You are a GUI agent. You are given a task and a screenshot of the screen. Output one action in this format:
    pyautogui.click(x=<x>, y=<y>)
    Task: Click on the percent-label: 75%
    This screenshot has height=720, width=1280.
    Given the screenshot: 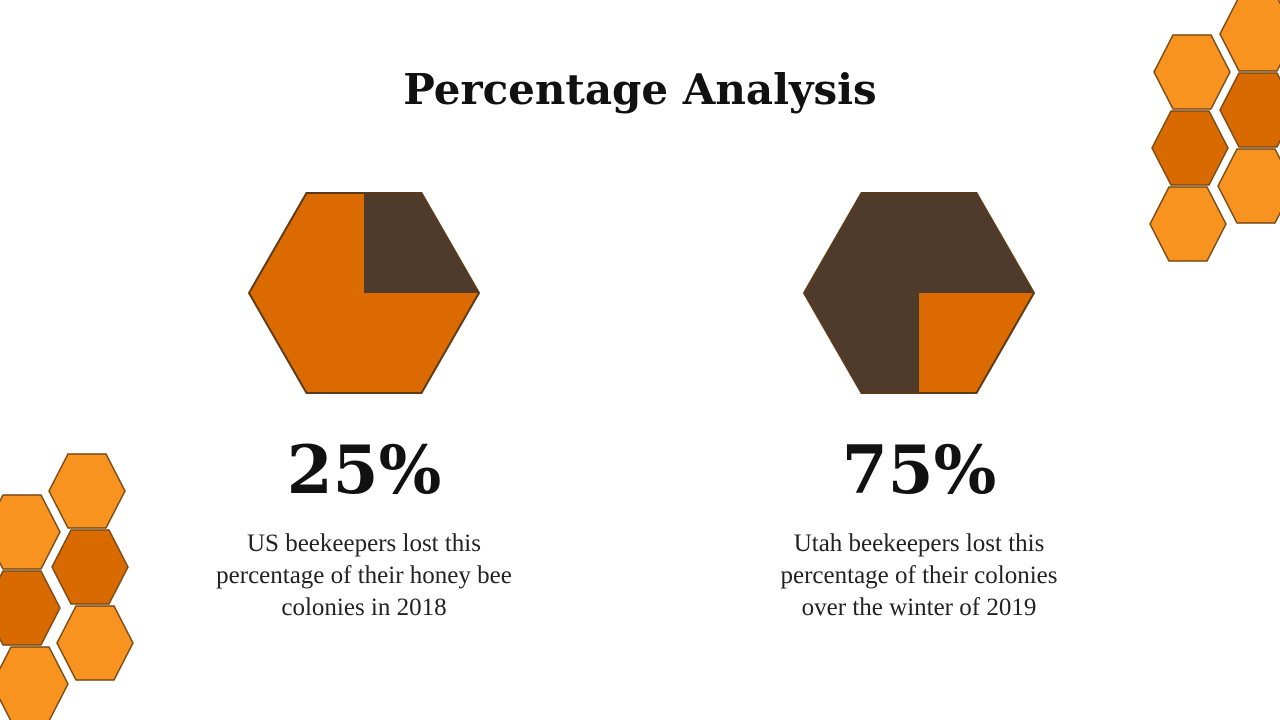 What is the action you would take?
    pyautogui.click(x=919, y=470)
    